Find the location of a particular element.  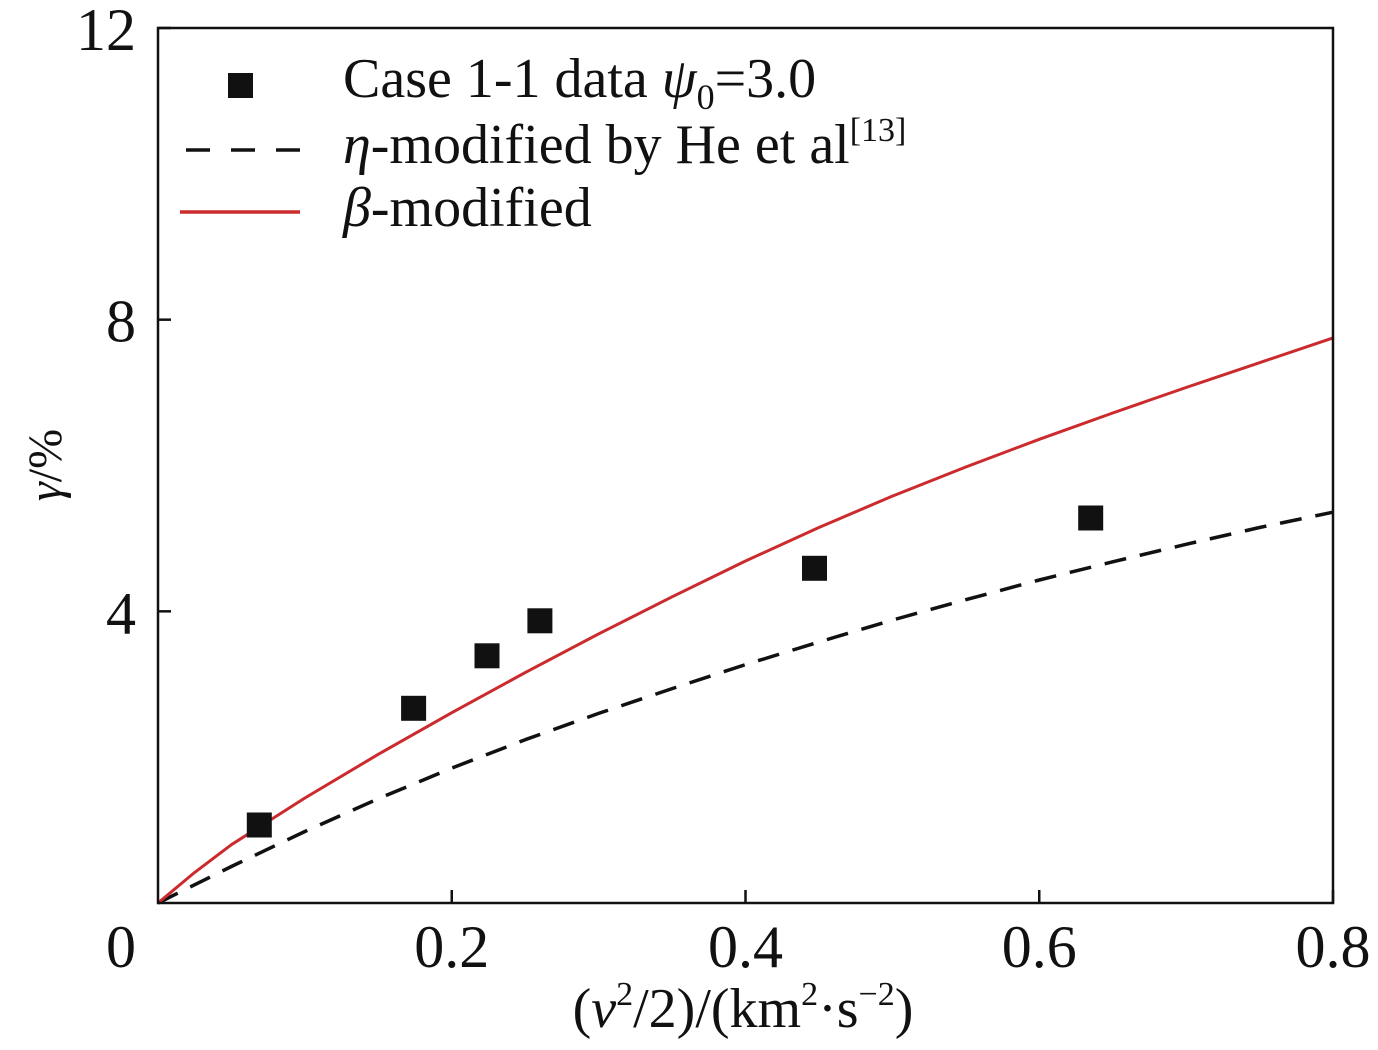

legend-label-text: -modified is located at coordinates (481, 208).